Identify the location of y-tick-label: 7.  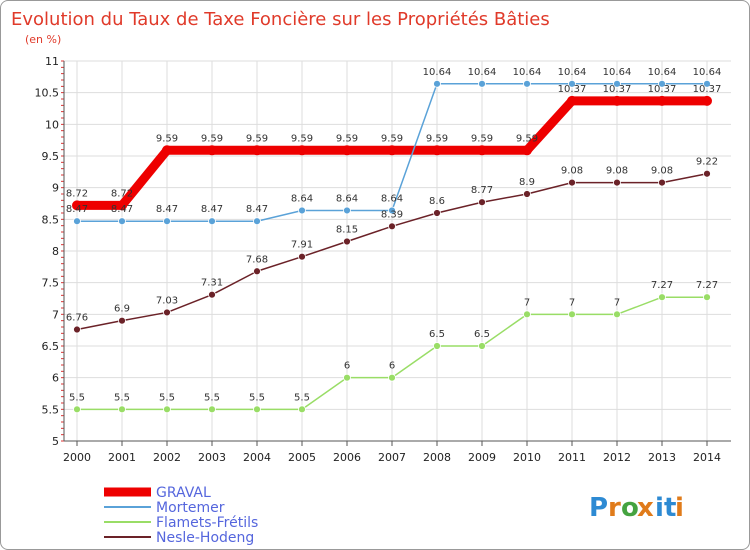
(55, 314).